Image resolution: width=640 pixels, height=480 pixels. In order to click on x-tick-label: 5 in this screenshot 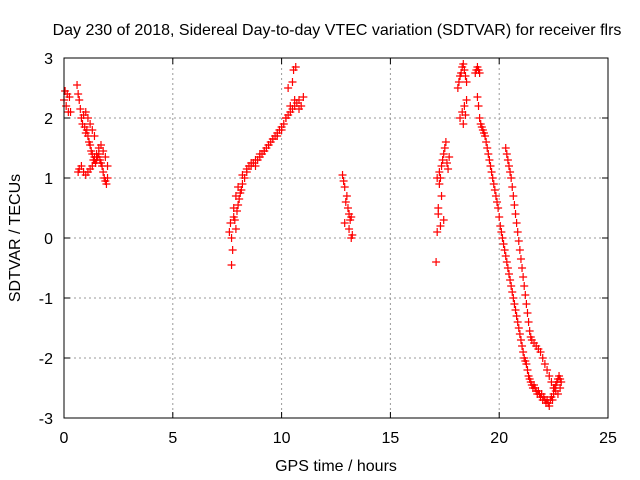, I will do `click(172, 438)`.